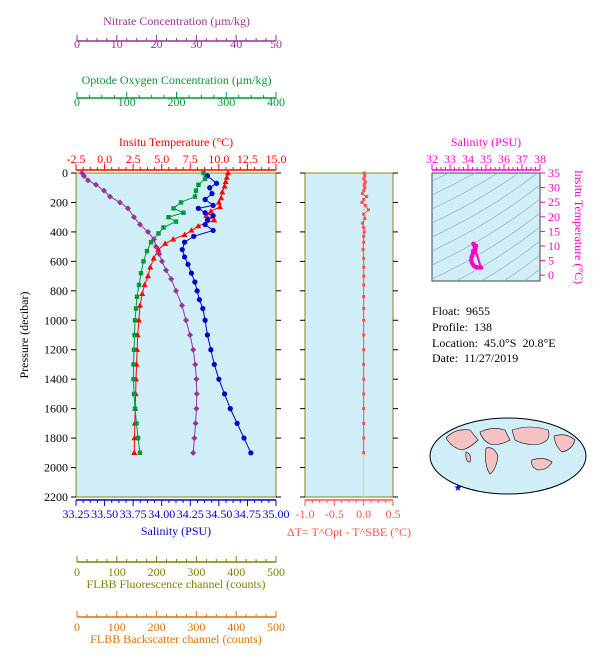 The width and height of the screenshot is (609, 663). Describe the element at coordinates (334, 514) in the screenshot. I see `delta-t-tick-label: -0.5` at that location.